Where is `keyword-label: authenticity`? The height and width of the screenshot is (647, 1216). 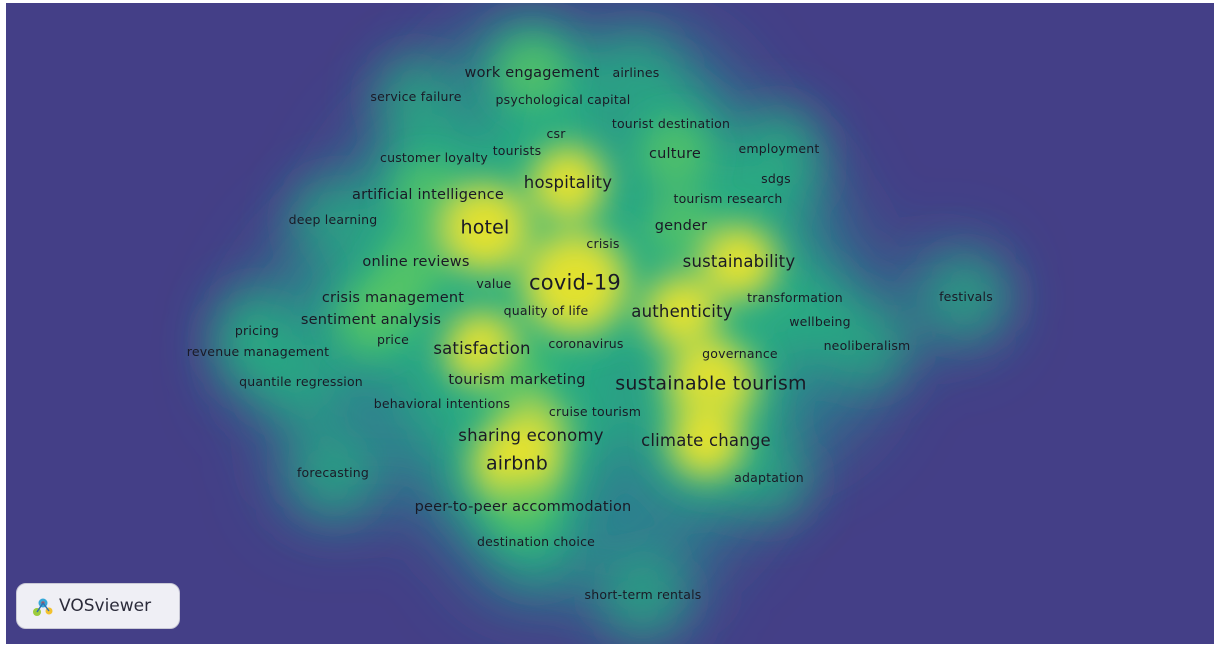 keyword-label: authenticity is located at coordinates (682, 311).